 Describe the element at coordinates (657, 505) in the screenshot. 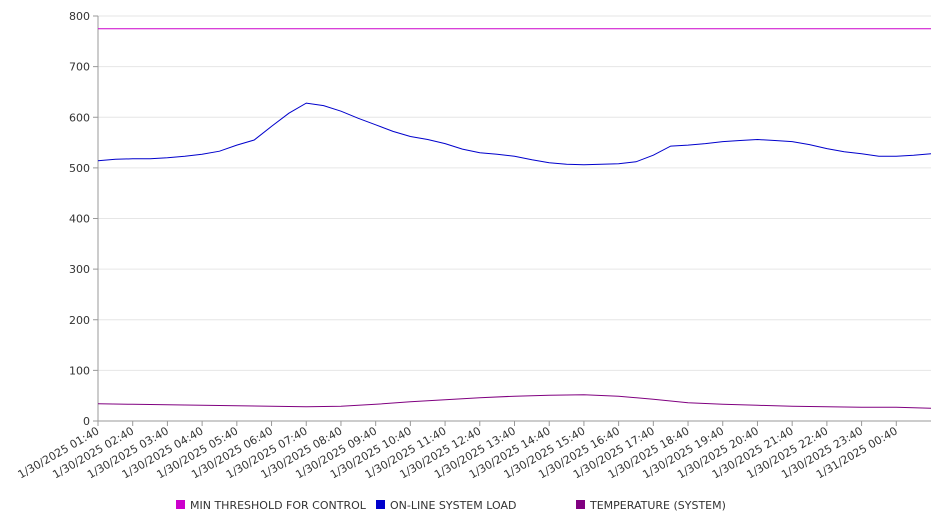

I see `legend-label: TEMPERATURE (SYSTEM)` at that location.